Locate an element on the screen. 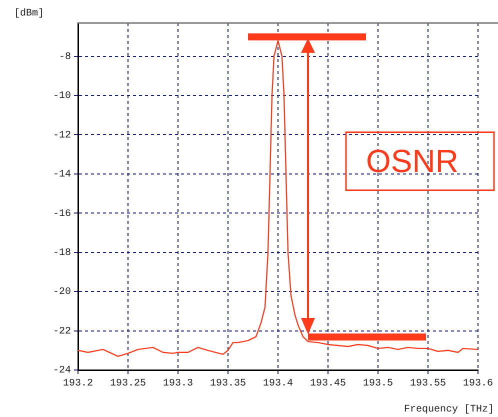  x-tick-label: 193.2 is located at coordinates (78, 384).